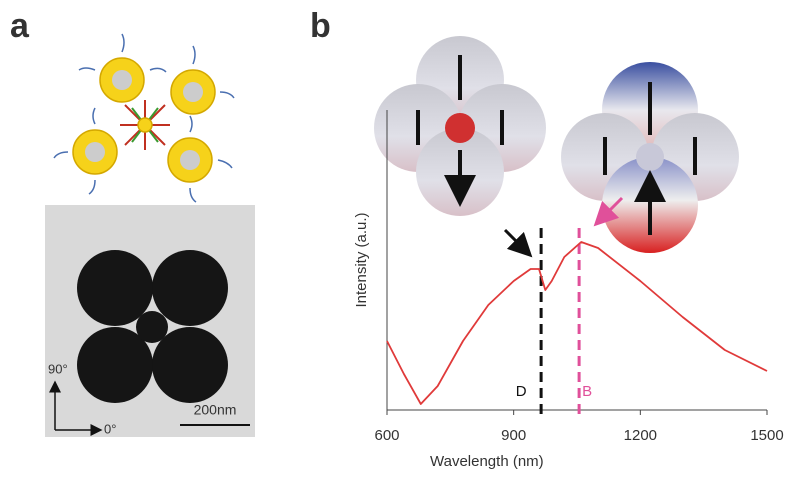  I want to click on x-tick-label: 600, so click(386, 435).